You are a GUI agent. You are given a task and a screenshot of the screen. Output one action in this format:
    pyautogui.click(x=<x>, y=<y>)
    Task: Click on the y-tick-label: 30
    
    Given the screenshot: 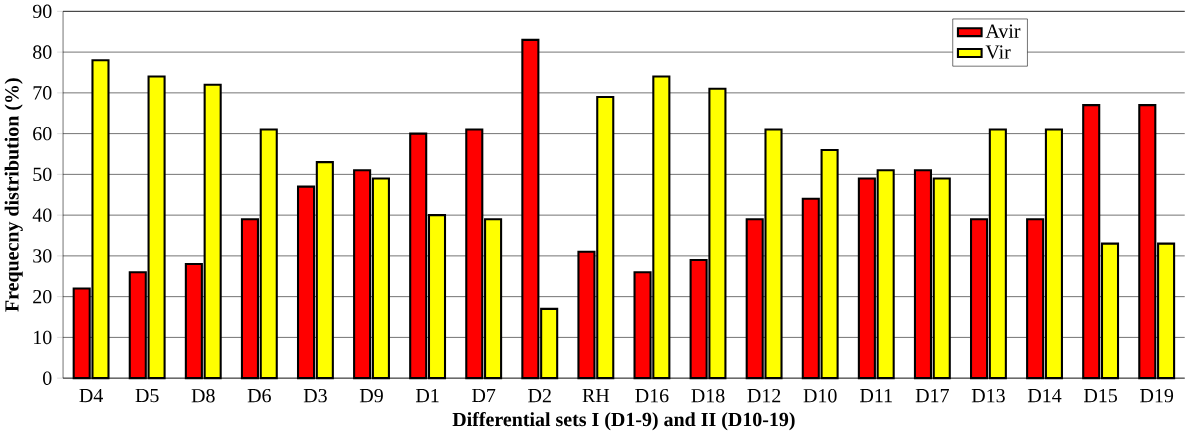 What is the action you would take?
    pyautogui.click(x=42, y=256)
    